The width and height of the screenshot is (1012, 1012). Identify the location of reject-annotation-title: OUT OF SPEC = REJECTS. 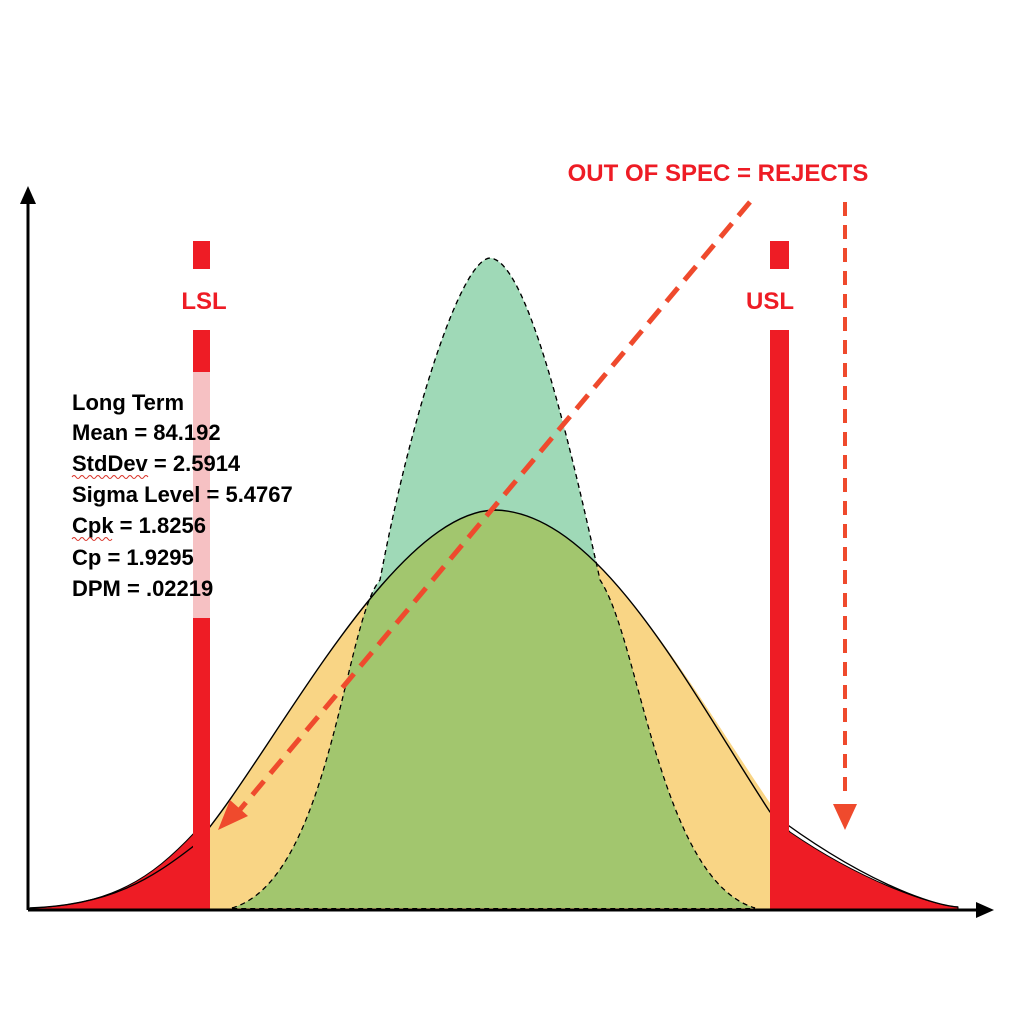
(718, 173).